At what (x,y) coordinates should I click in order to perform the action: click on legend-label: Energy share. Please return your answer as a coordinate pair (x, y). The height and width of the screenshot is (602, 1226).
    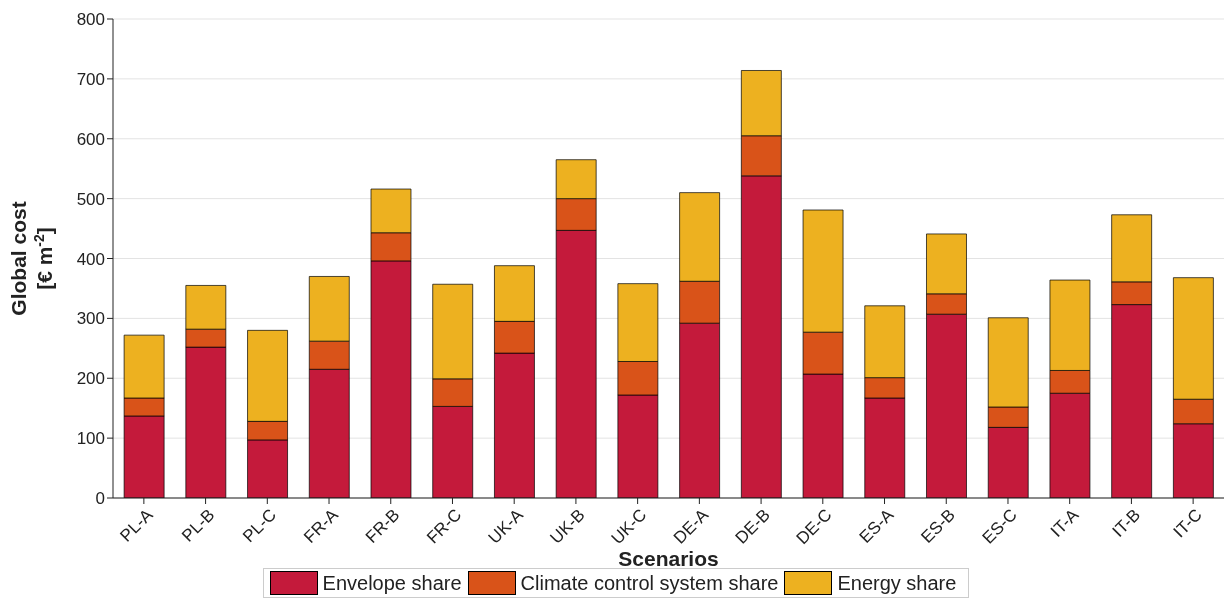
    Looking at the image, I should click on (896, 583).